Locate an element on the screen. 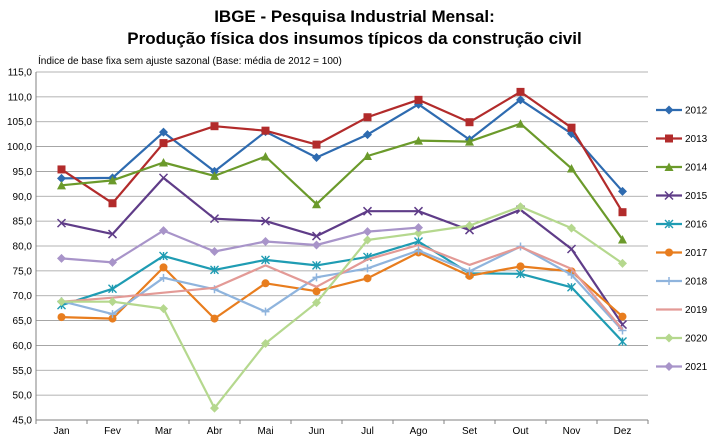 This screenshot has height=440, width=709. y-tick-label: 80,0 is located at coordinates (23, 247).